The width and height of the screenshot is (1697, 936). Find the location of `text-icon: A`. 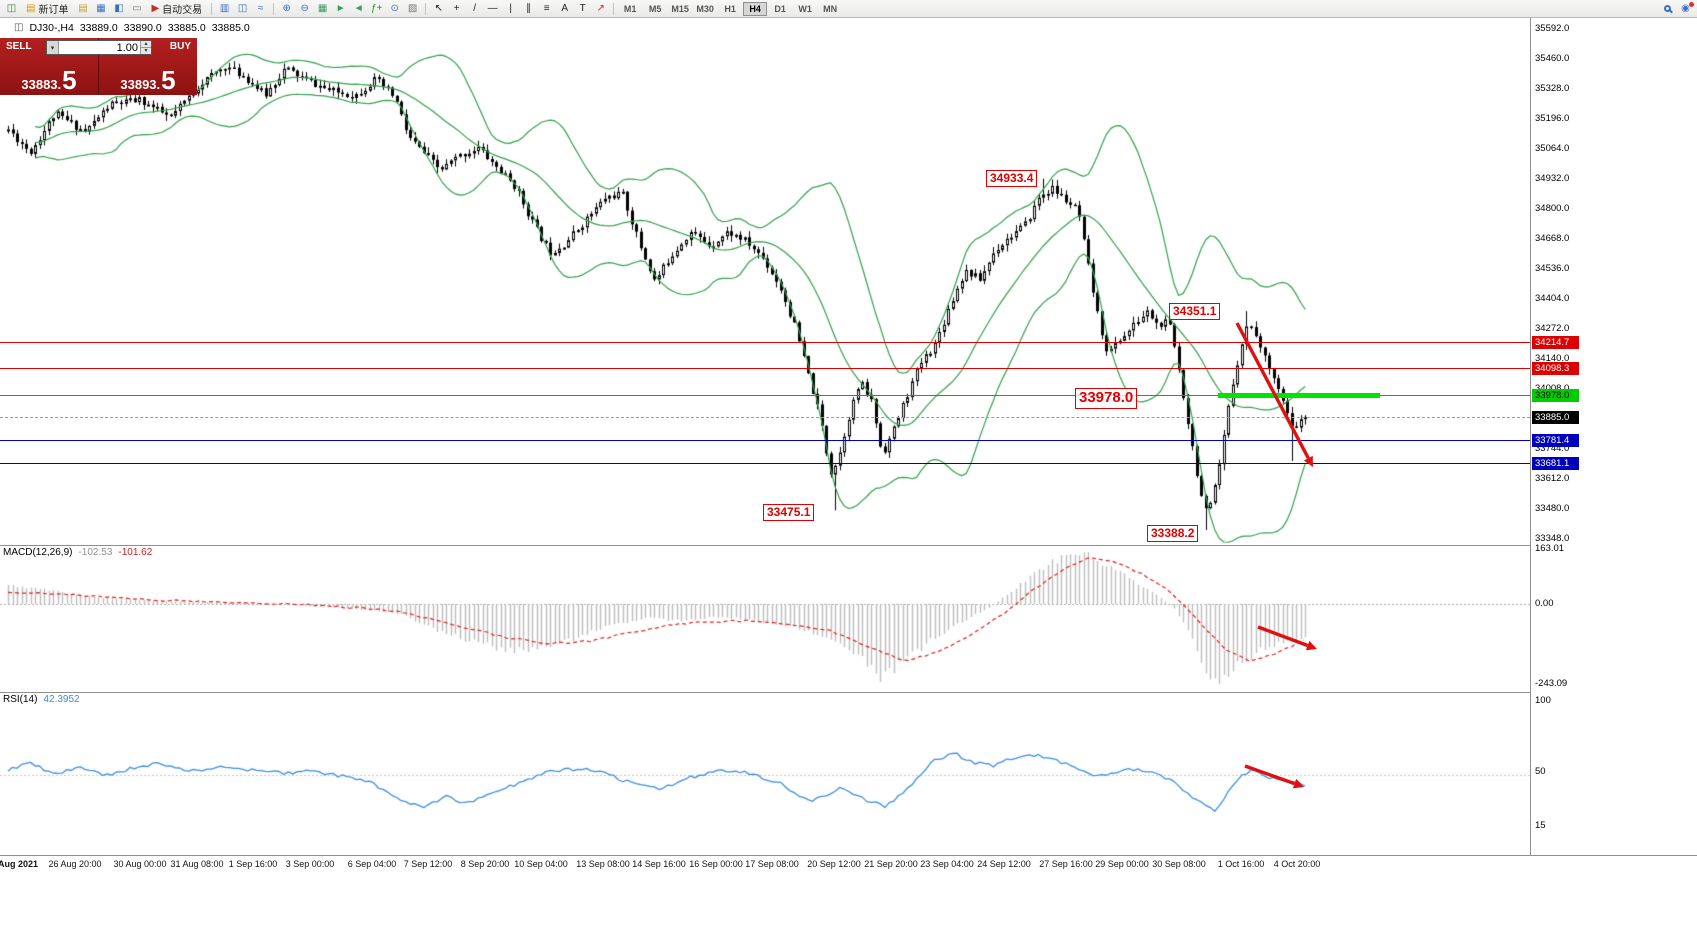

text-icon: A is located at coordinates (564, 8).